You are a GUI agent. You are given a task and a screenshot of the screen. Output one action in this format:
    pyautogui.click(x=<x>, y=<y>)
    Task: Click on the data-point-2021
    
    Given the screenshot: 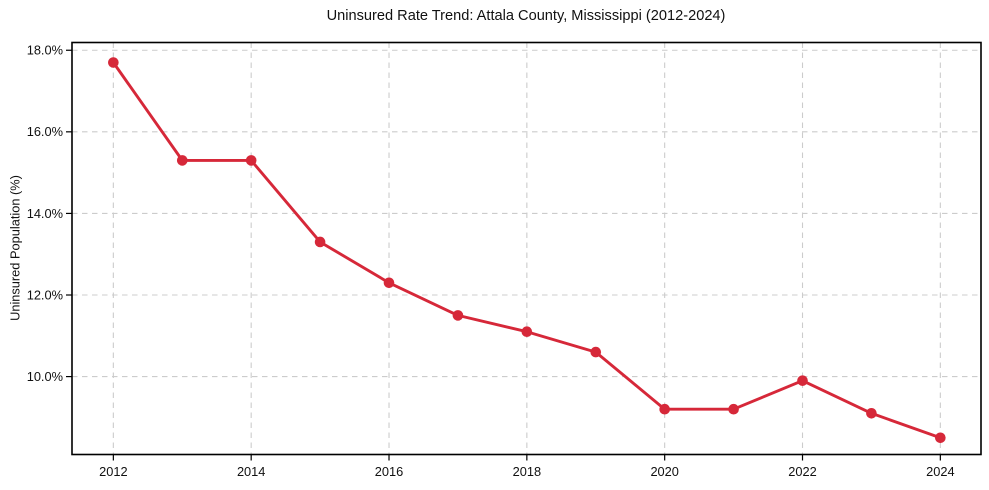 What is the action you would take?
    pyautogui.click(x=733, y=409)
    